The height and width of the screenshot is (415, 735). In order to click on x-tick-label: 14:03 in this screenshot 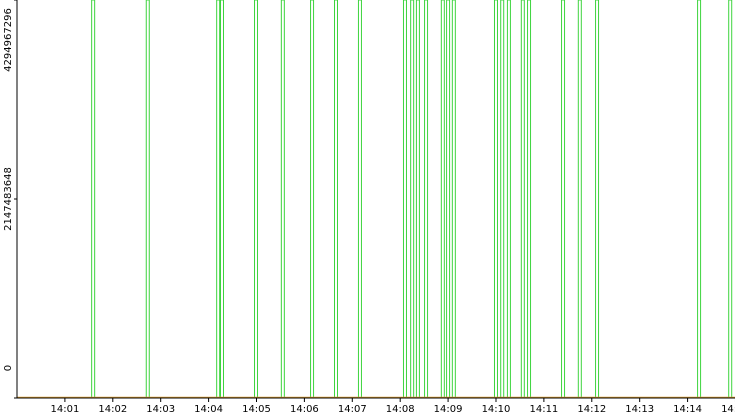, I will do `click(160, 409)`.